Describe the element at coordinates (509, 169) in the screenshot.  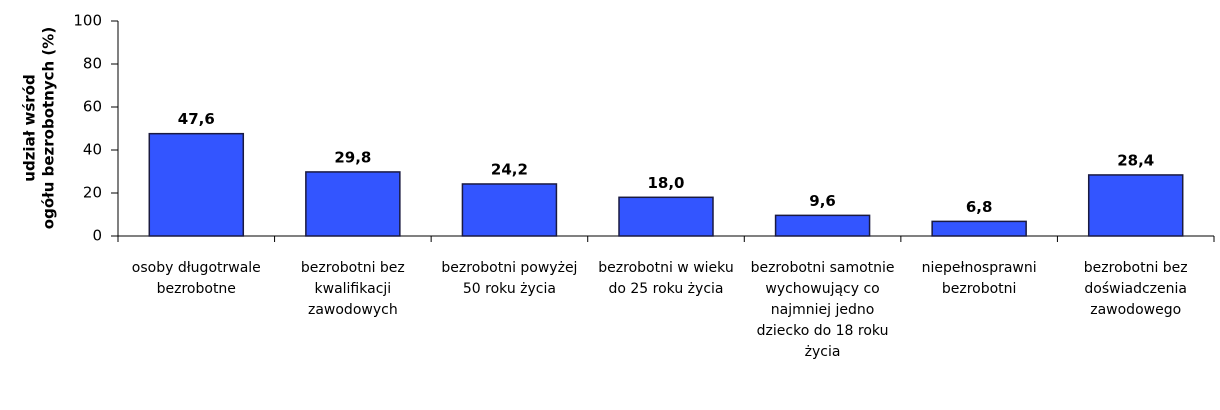
I see `value-label: 24,2` at that location.